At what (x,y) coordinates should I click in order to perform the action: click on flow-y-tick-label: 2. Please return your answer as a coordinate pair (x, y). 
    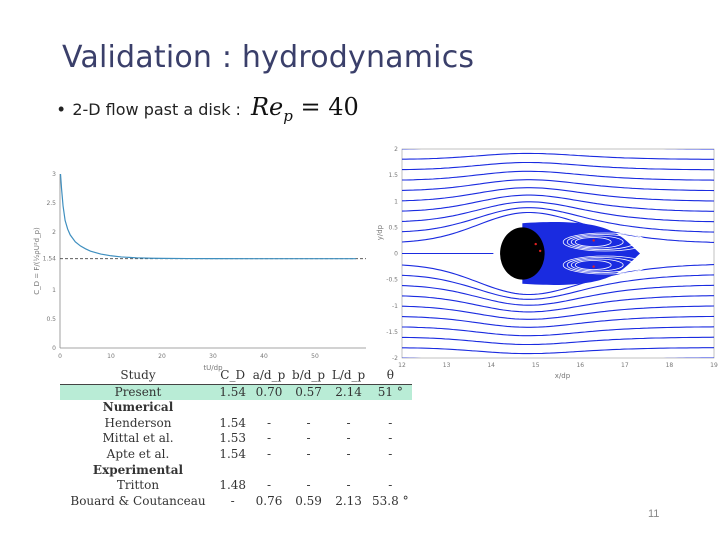
    Looking at the image, I should click on (396, 149).